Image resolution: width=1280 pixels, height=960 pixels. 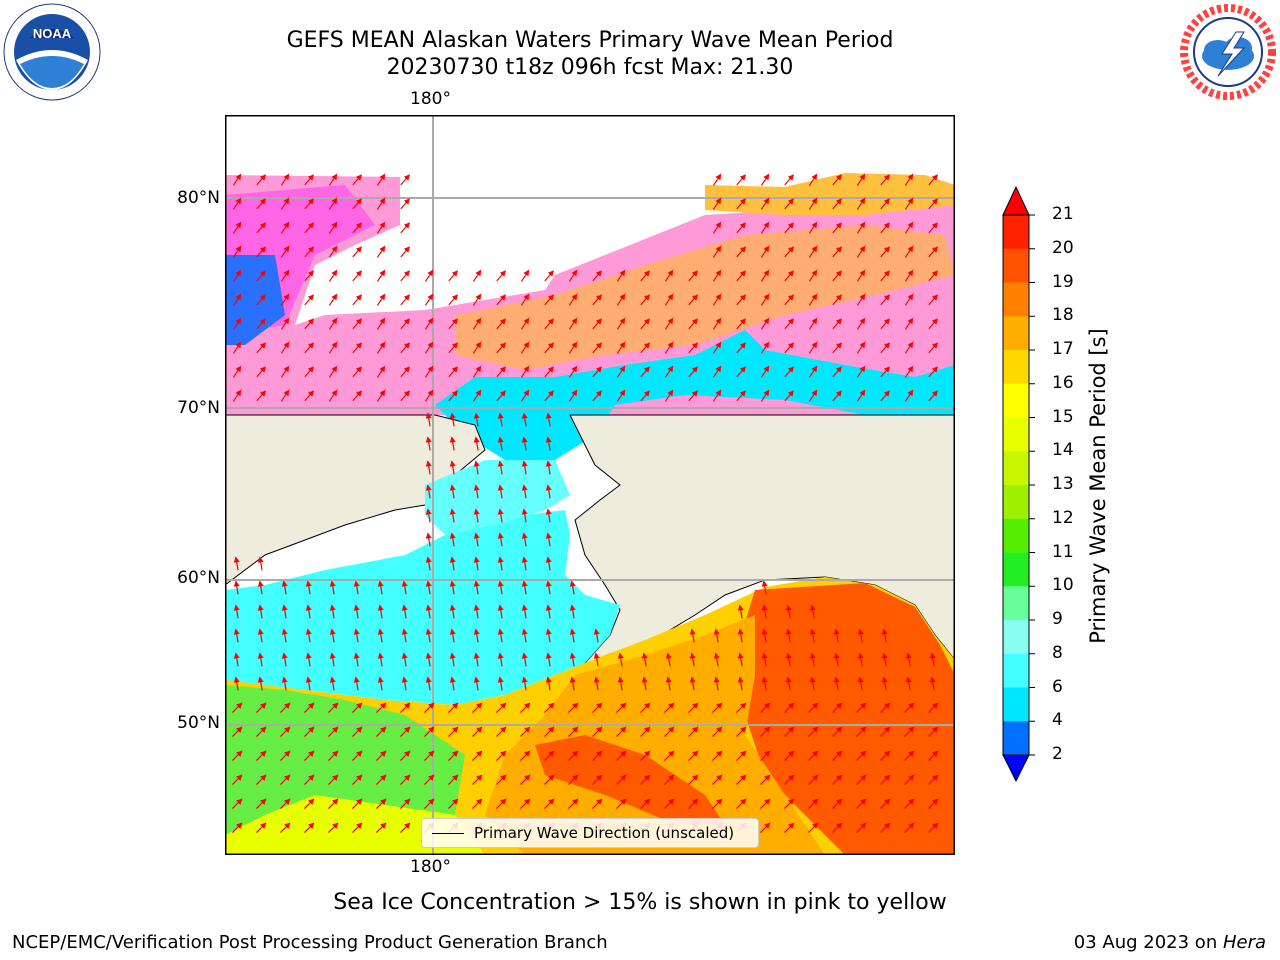 What do you see at coordinates (1016, 200) in the screenshot?
I see `colorbar-over-triangle` at bounding box center [1016, 200].